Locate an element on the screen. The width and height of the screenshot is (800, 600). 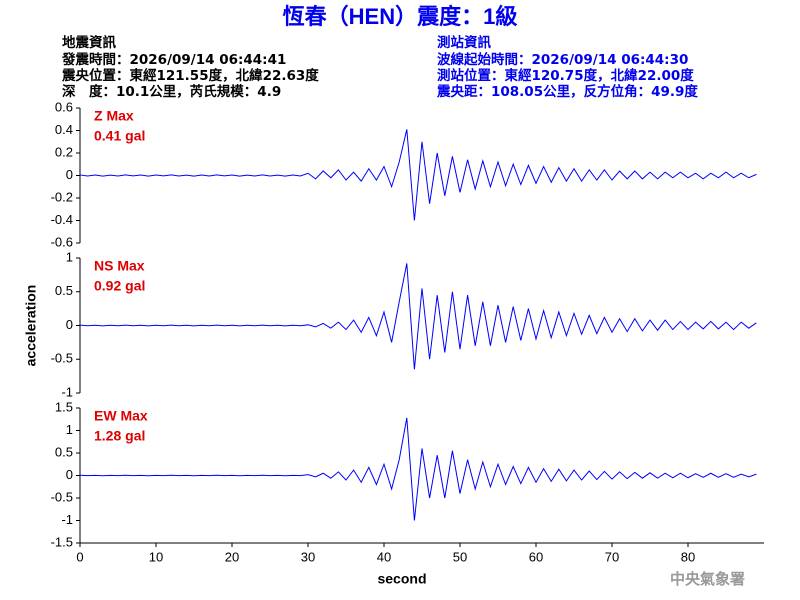
x-tick-label: 70 is located at coordinates (612, 556).